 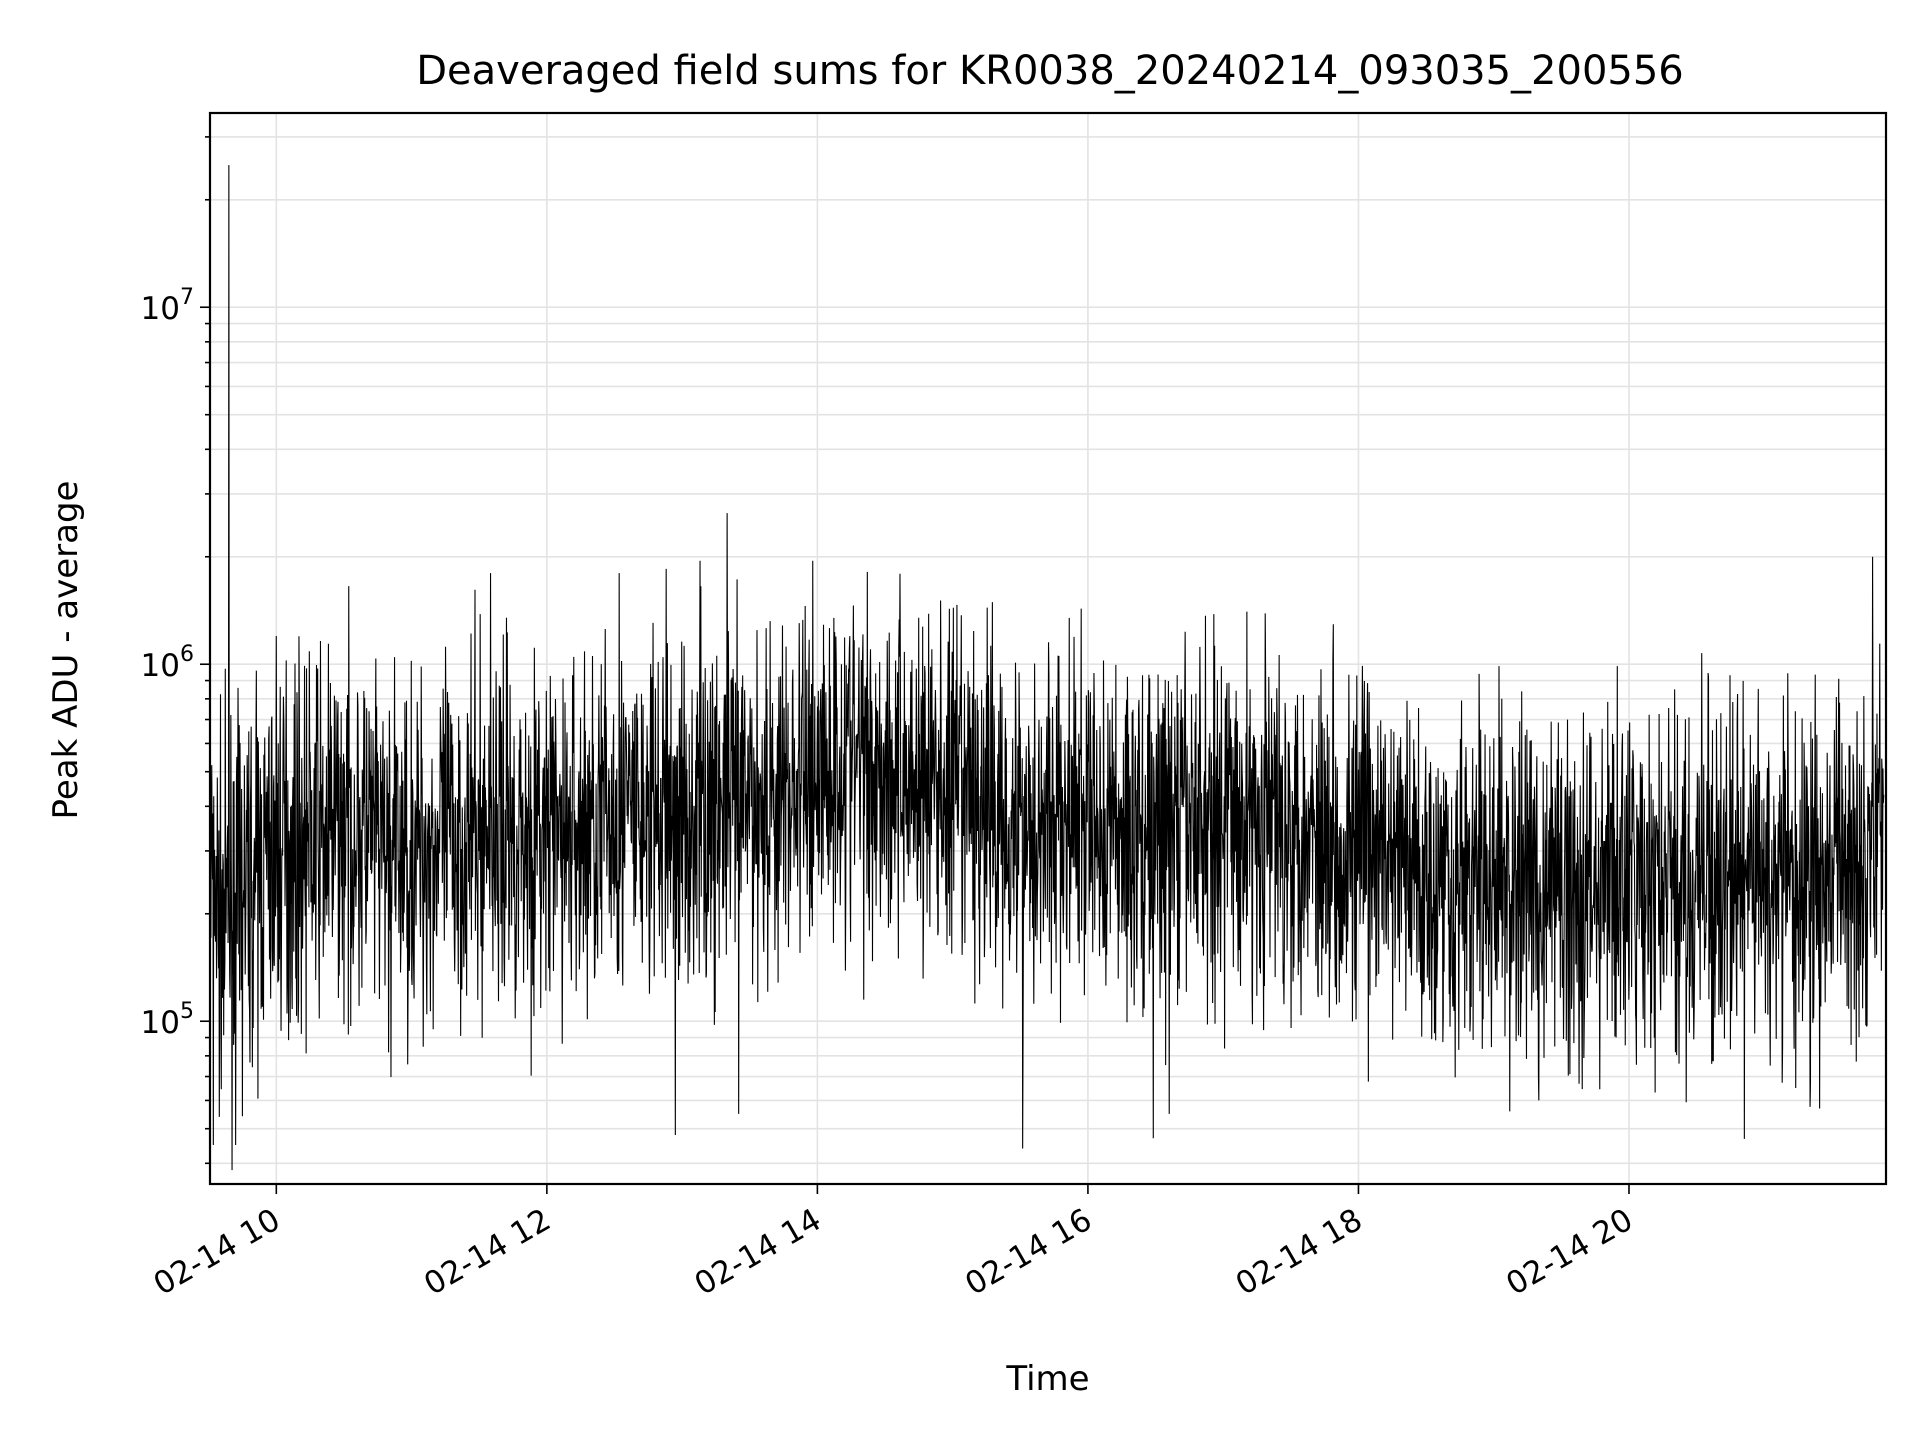 What do you see at coordinates (167, 1020) in the screenshot?
I see `y-tick-label: 10⁵` at bounding box center [167, 1020].